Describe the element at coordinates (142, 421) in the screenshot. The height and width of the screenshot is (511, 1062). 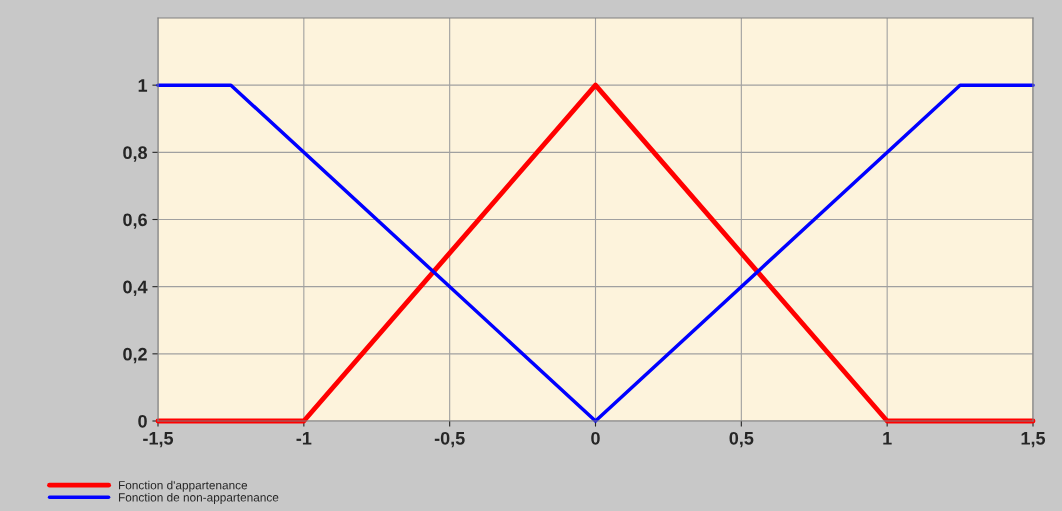
I see `y-tick-label: 0` at that location.